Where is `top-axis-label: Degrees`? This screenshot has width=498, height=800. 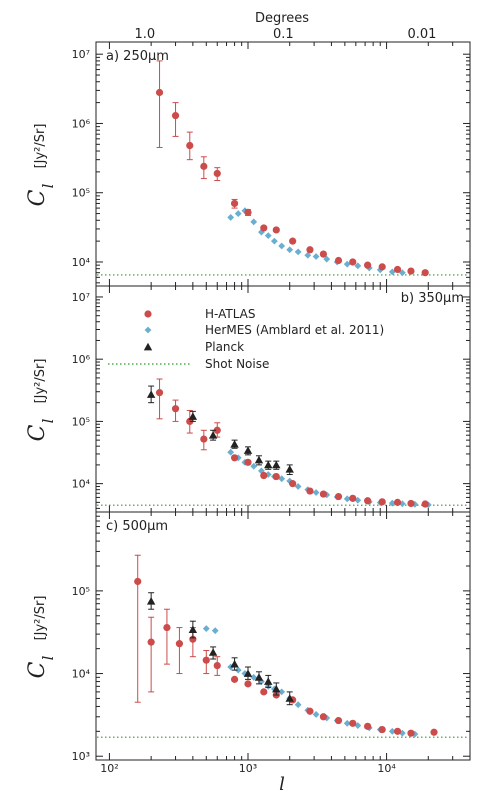 top-axis-label: Degrees is located at coordinates (282, 18).